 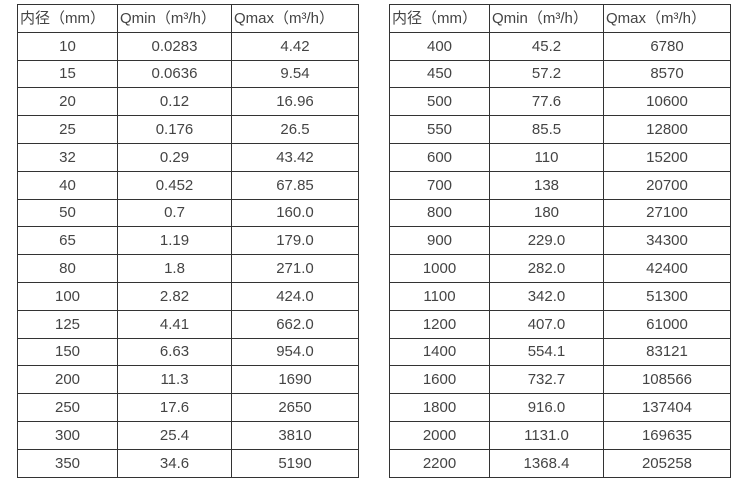 I want to click on table-cell: 67.85, so click(x=295, y=185).